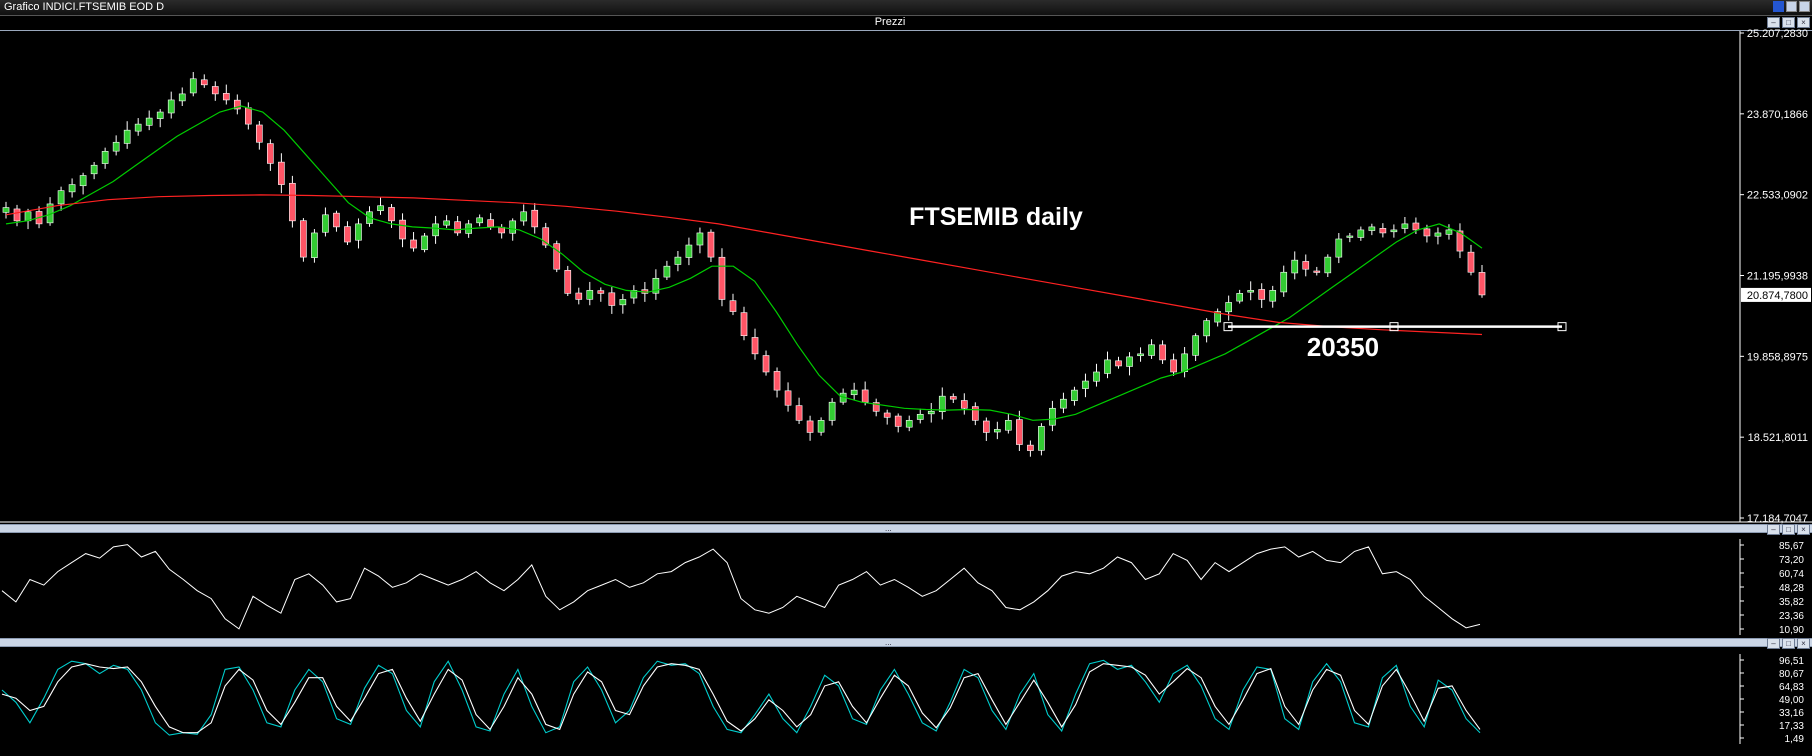 The image size is (1812, 756). I want to click on window-controls, so click(1791, 6).